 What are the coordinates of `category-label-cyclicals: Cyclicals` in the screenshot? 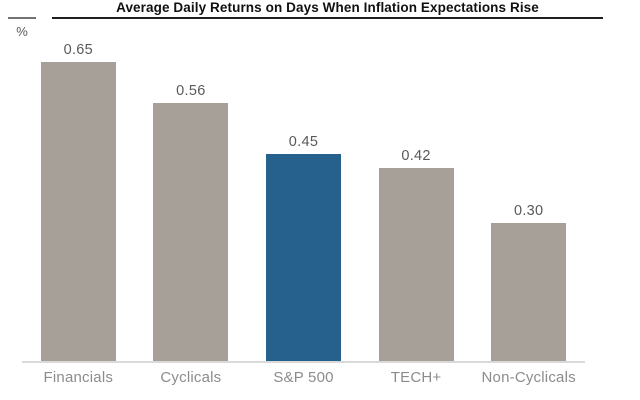 It's located at (191, 377).